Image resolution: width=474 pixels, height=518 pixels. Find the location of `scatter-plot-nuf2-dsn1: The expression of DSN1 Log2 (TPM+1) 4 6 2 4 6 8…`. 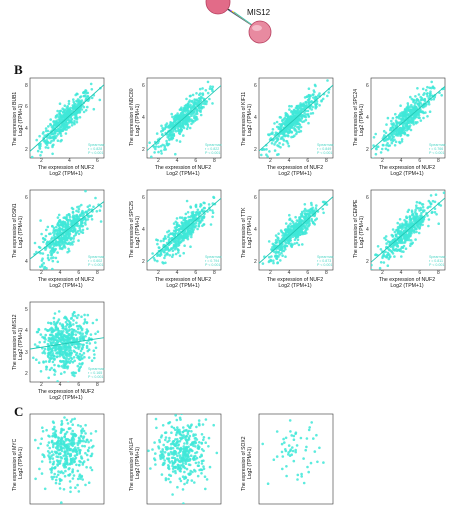

scatter-plot-nuf2-dsn1: The expression of DSN1 Log2 (TPM+1) 4 6 2 4 6 8… is located at coordinates (56, 239).